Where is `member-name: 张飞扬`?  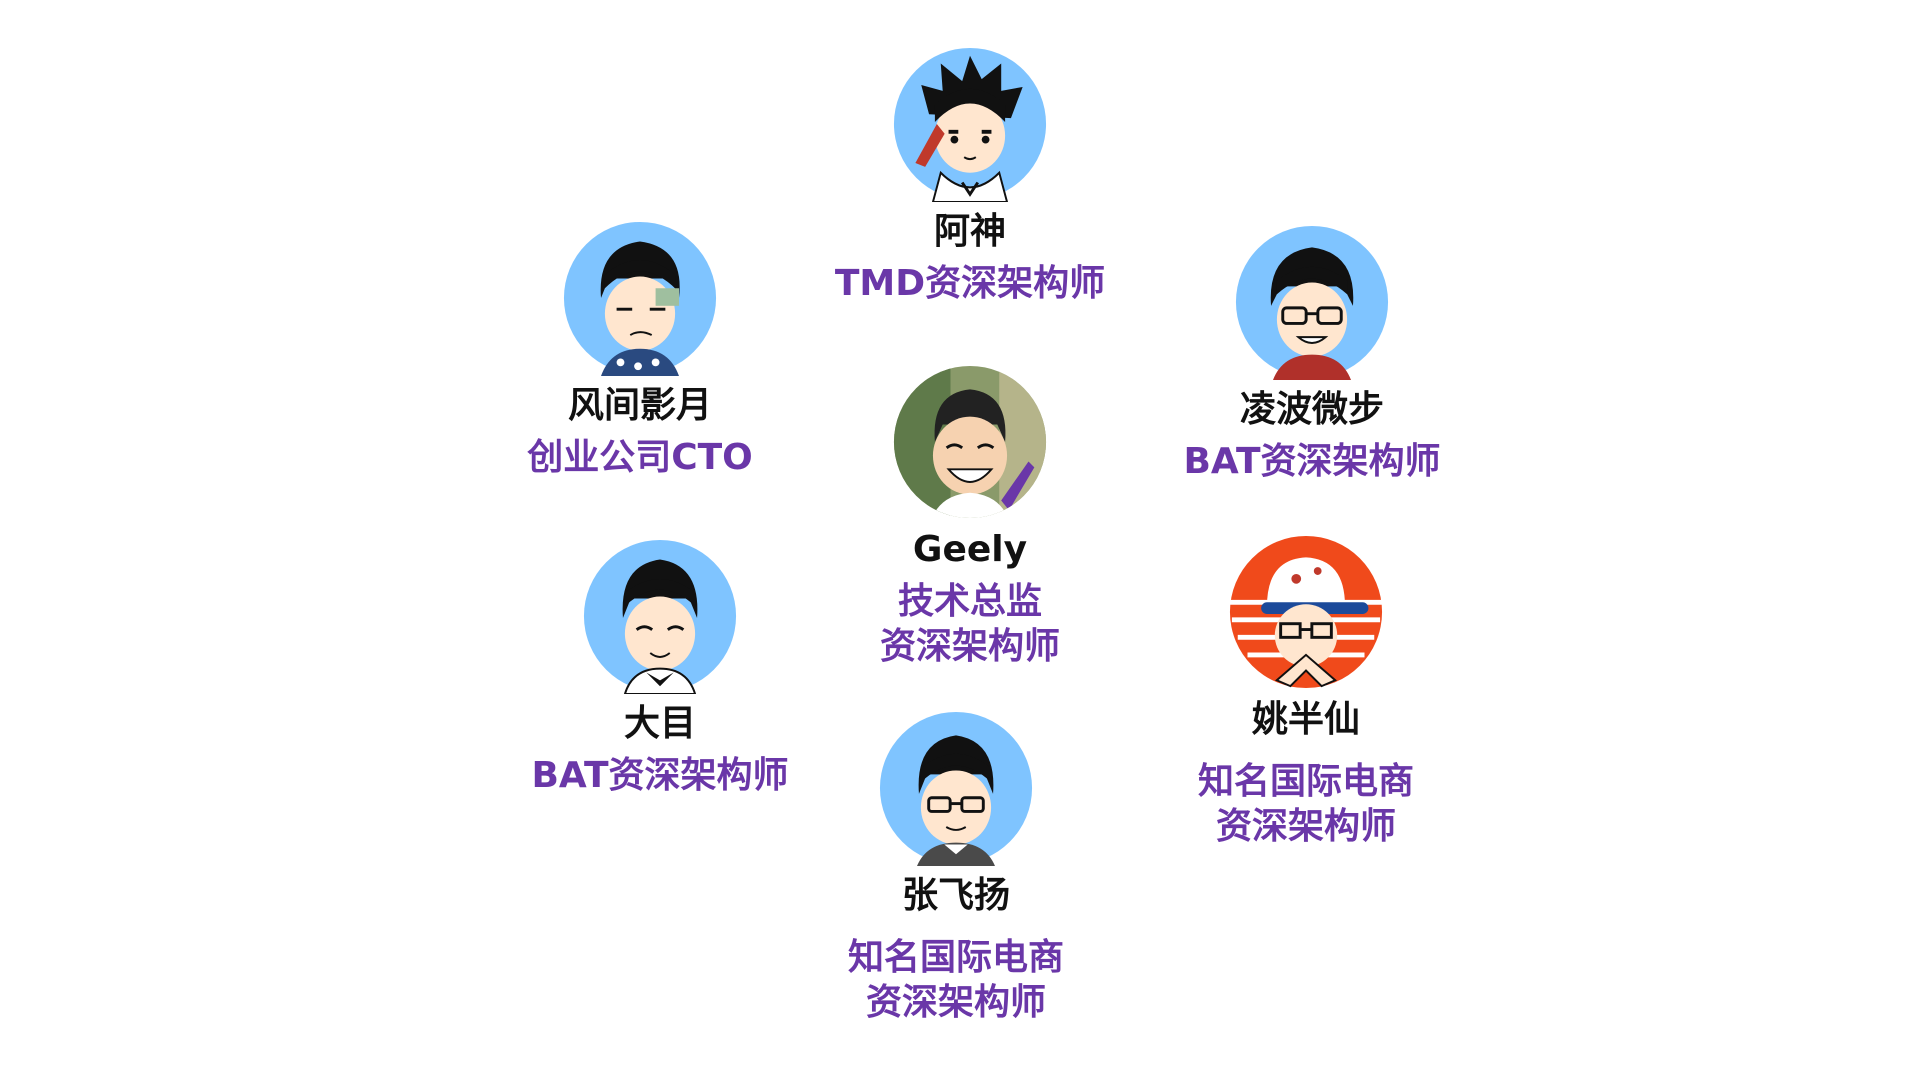 member-name: 张飞扬 is located at coordinates (955, 895).